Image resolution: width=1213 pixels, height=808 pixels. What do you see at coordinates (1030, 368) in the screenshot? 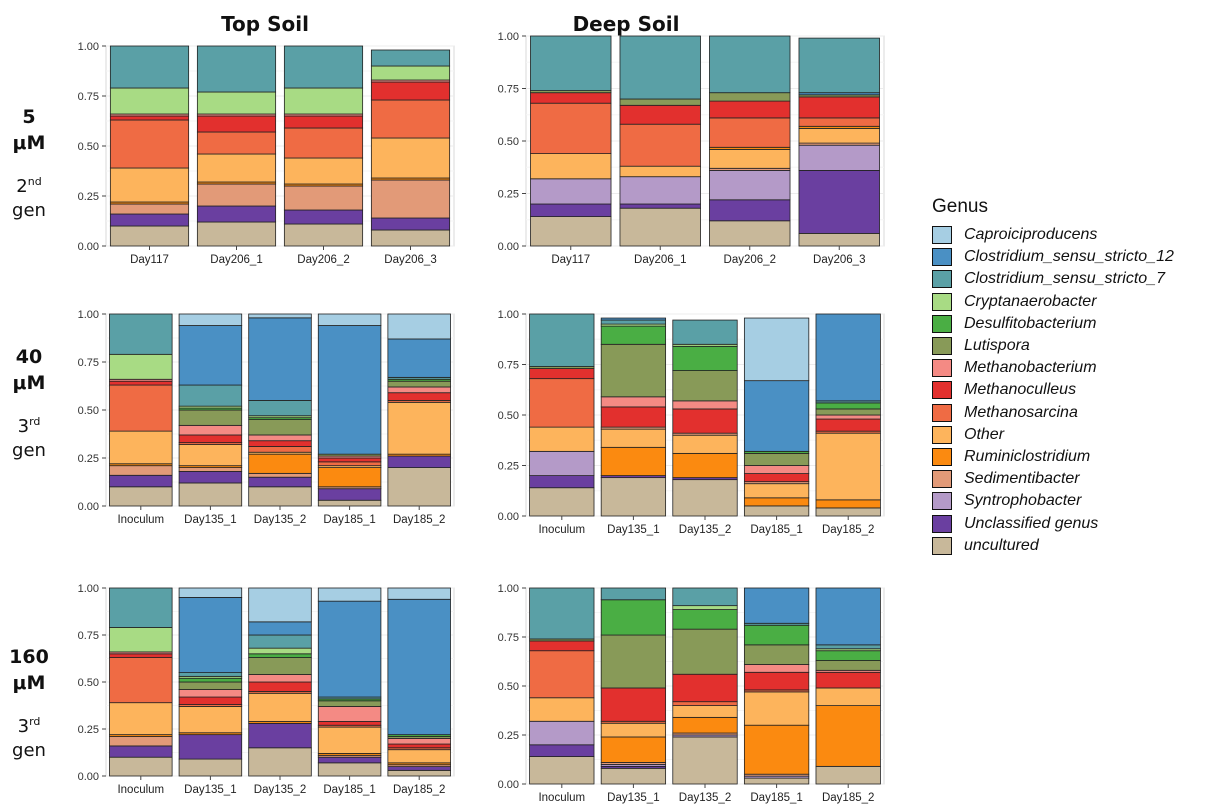
I see `legend-label: Methanobacterium` at bounding box center [1030, 368].